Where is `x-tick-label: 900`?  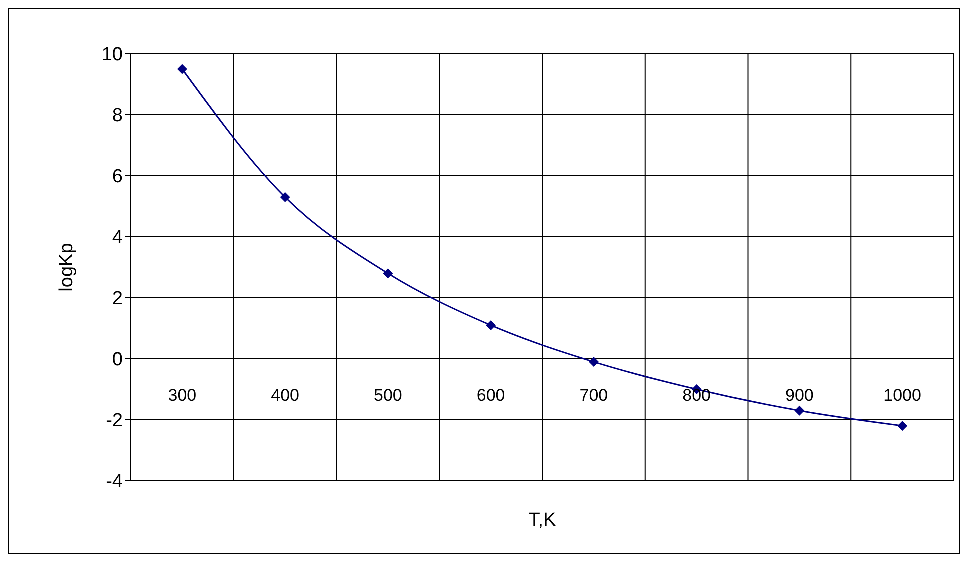 x-tick-label: 900 is located at coordinates (800, 395).